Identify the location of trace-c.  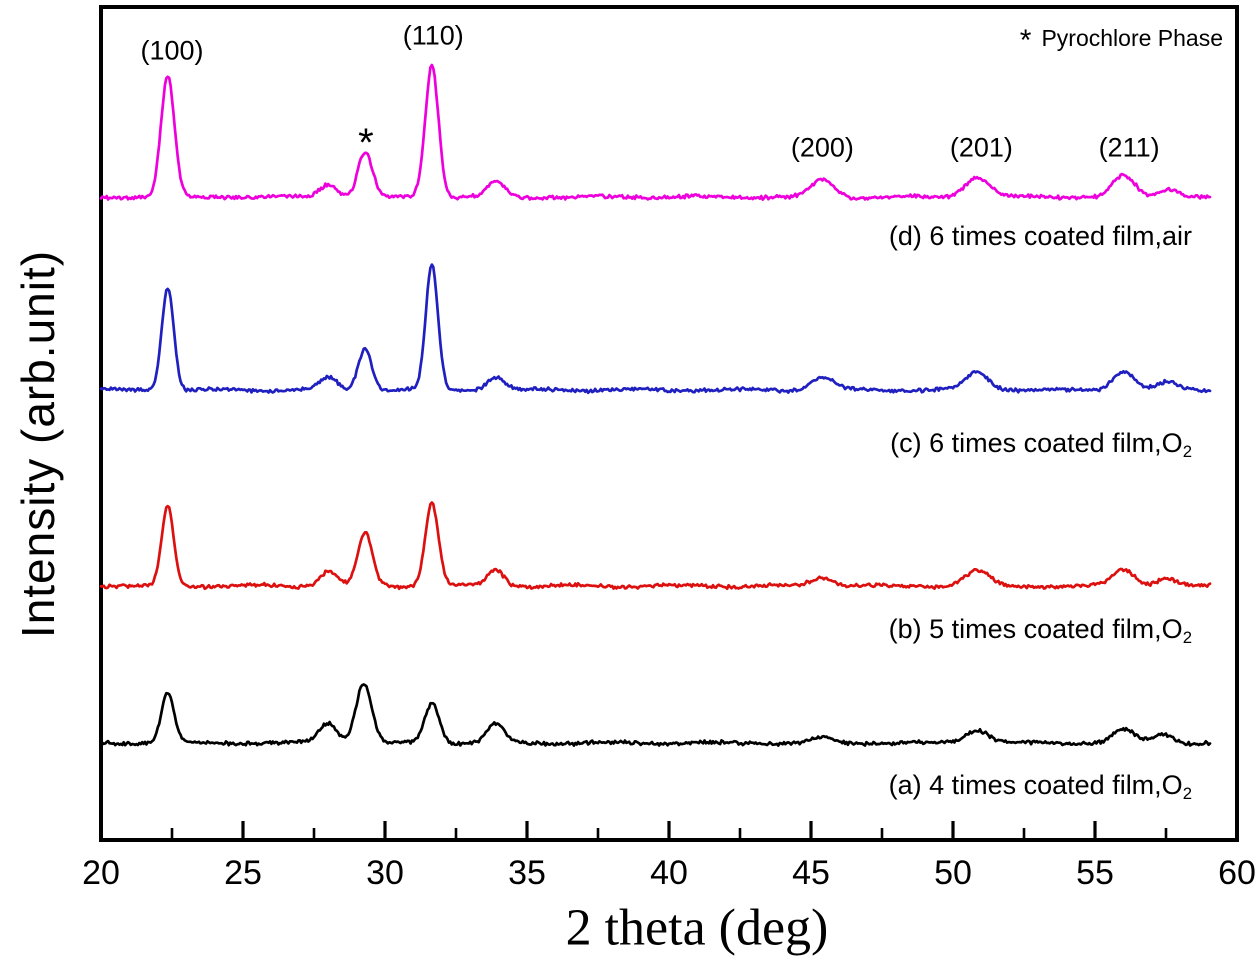
(655, 329).